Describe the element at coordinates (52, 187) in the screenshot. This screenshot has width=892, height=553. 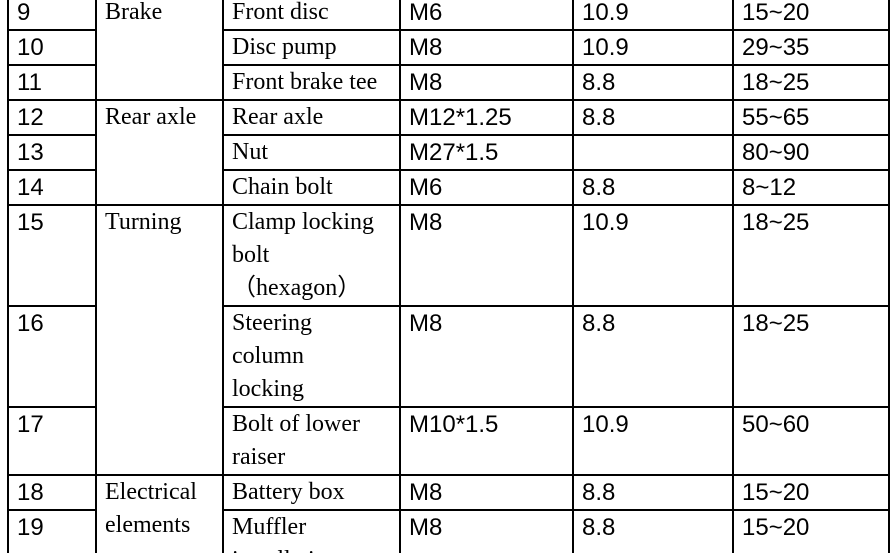
I see `row-number-cell: 14` at that location.